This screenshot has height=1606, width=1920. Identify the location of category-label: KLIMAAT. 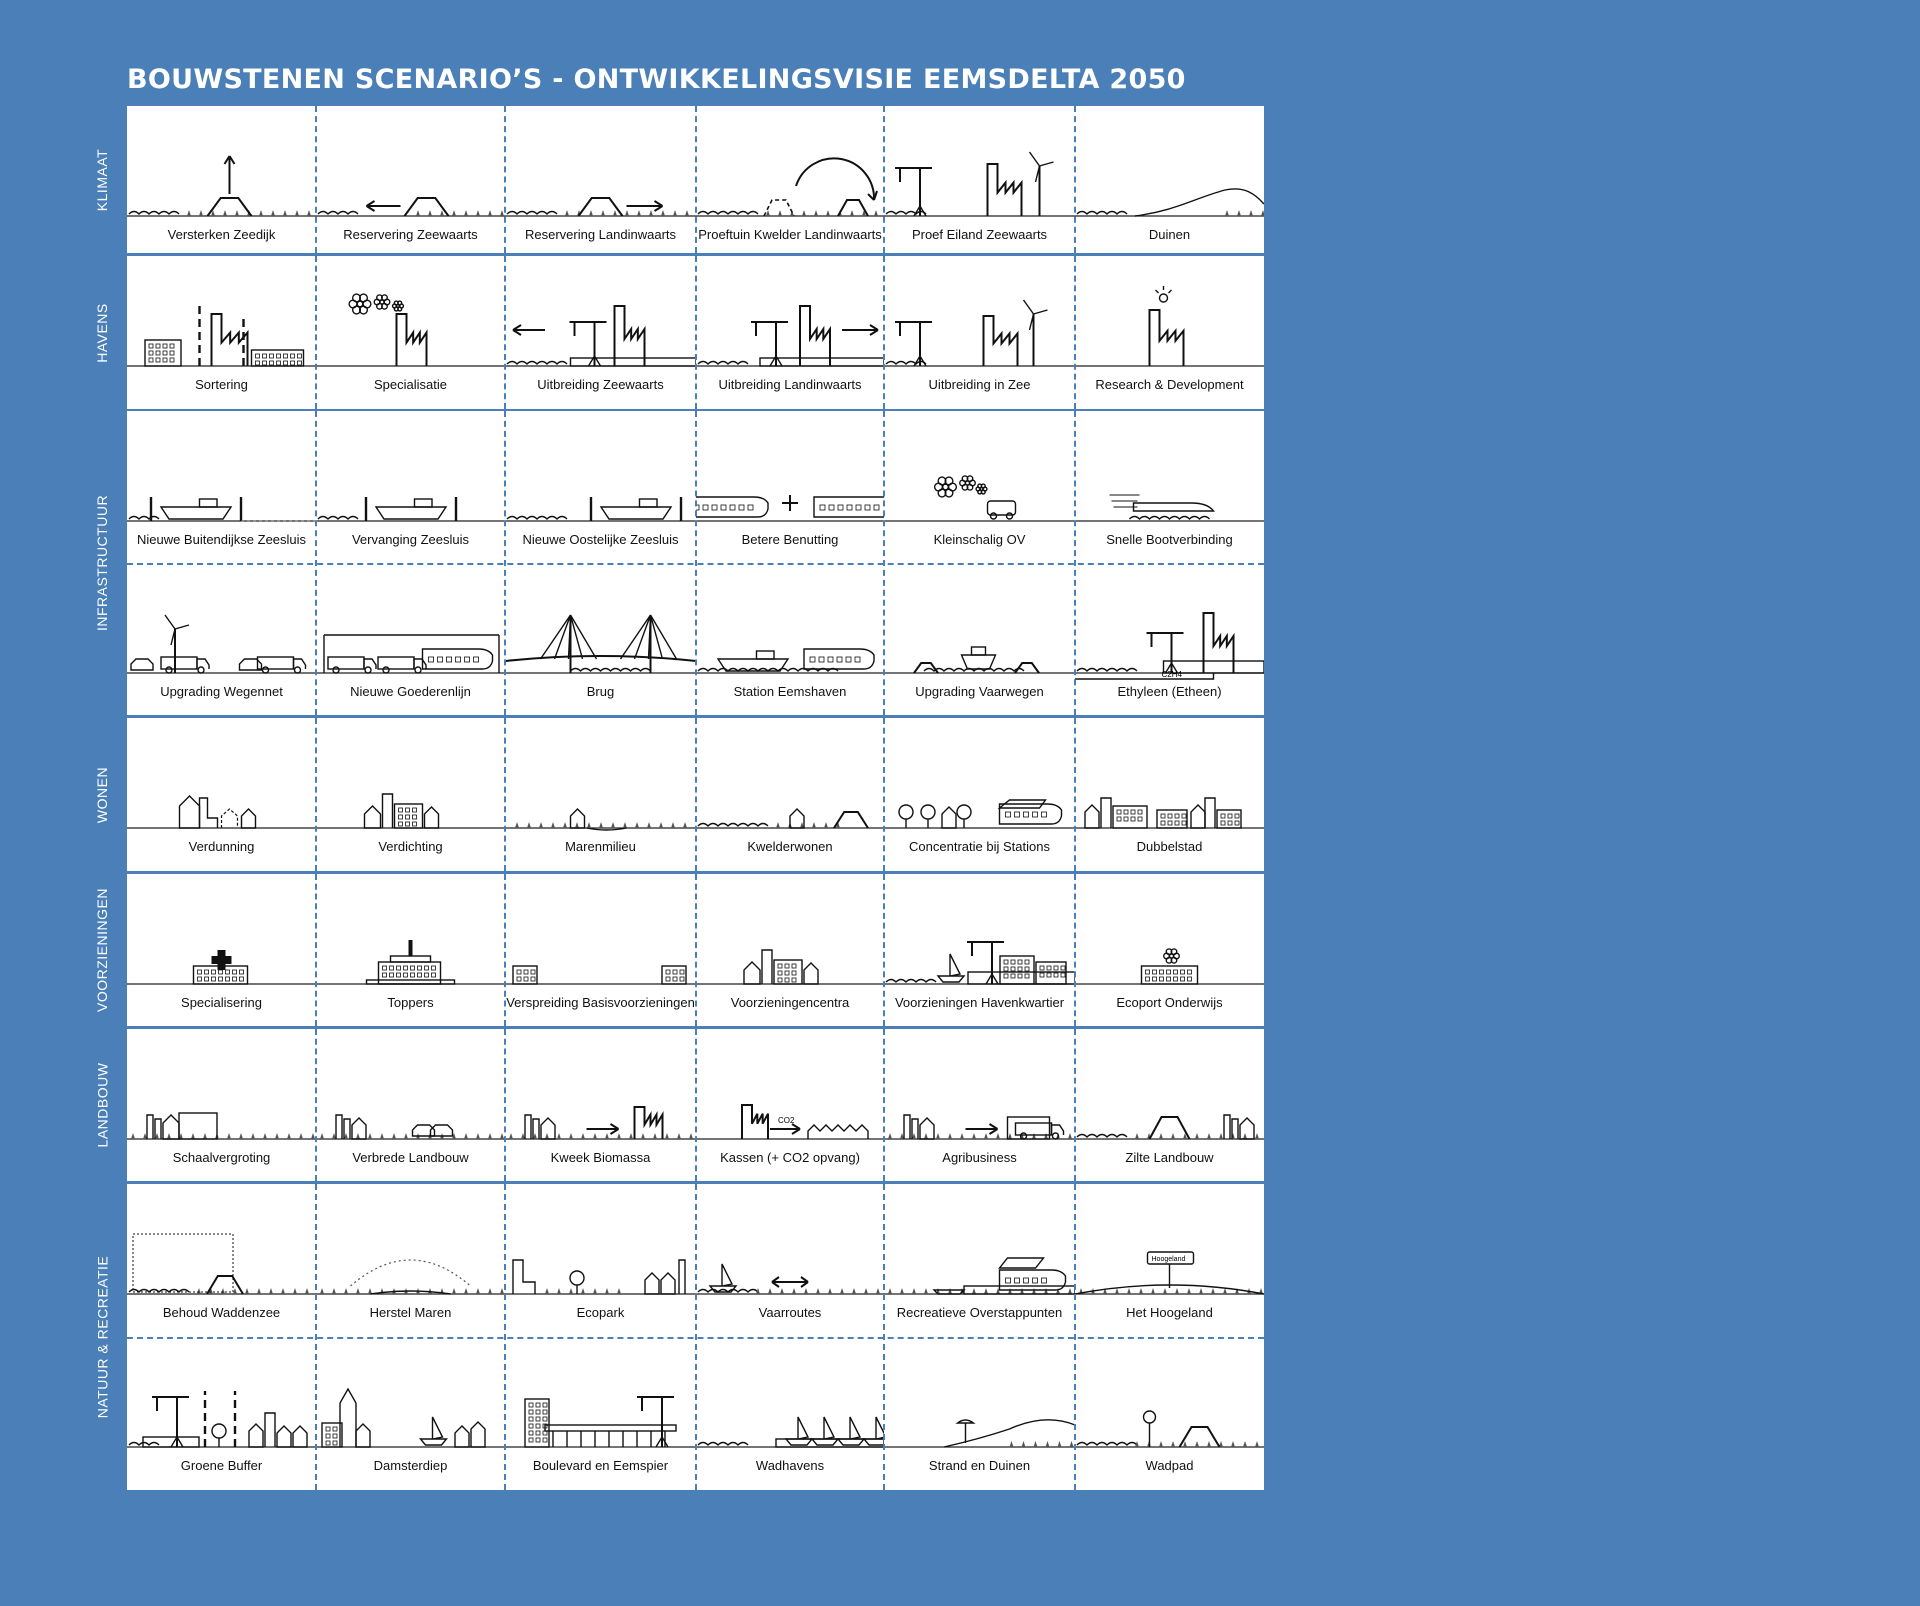
(102, 179).